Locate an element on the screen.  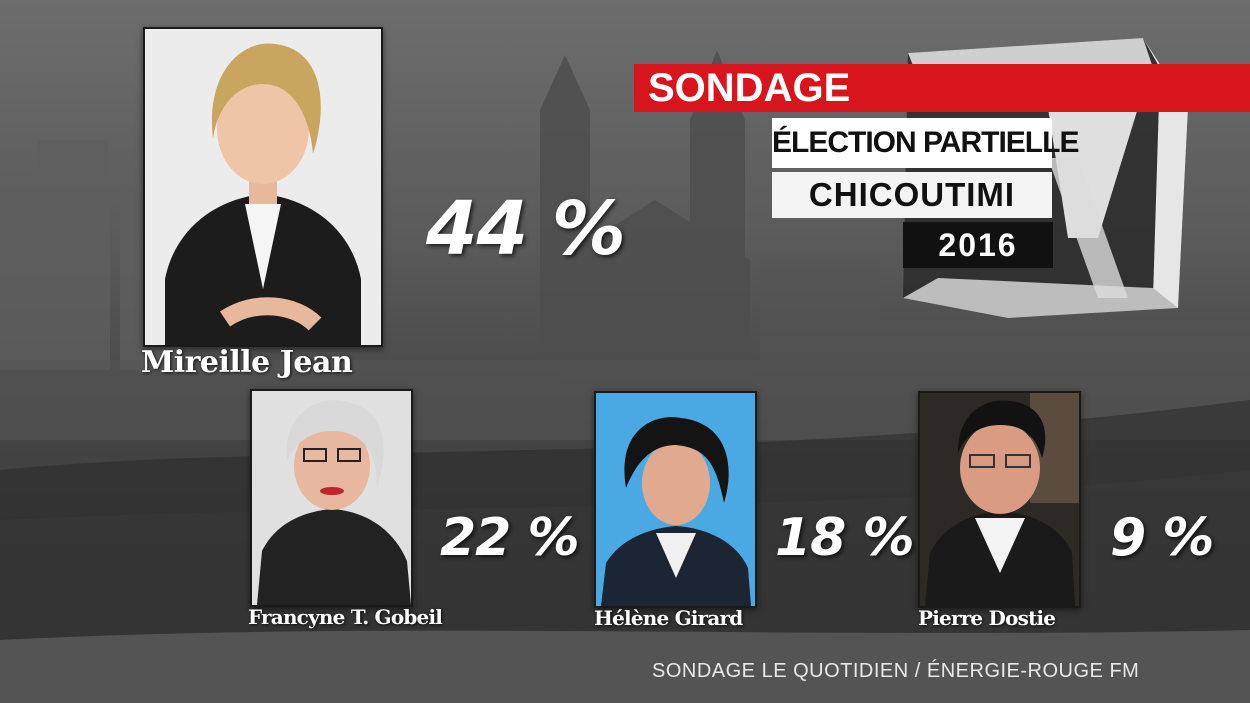
city-label: CHICOUTIMI is located at coordinates (912, 195).